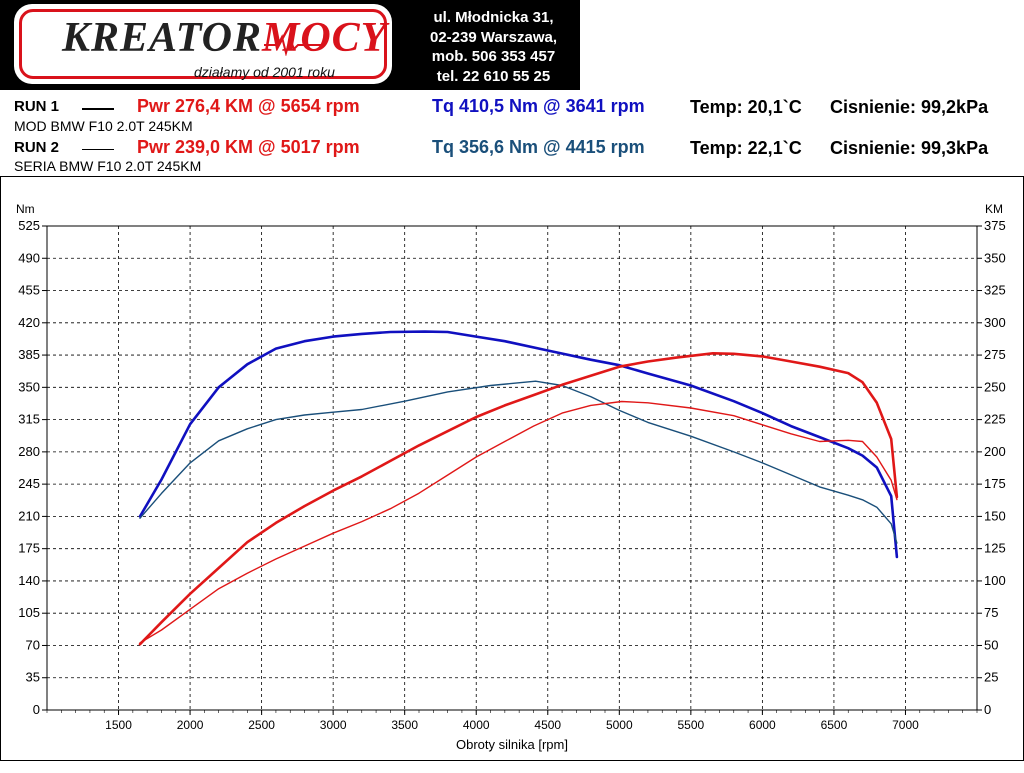 The width and height of the screenshot is (1024, 773). What do you see at coordinates (994, 209) in the screenshot?
I see `y-axis-right-label: KM` at bounding box center [994, 209].